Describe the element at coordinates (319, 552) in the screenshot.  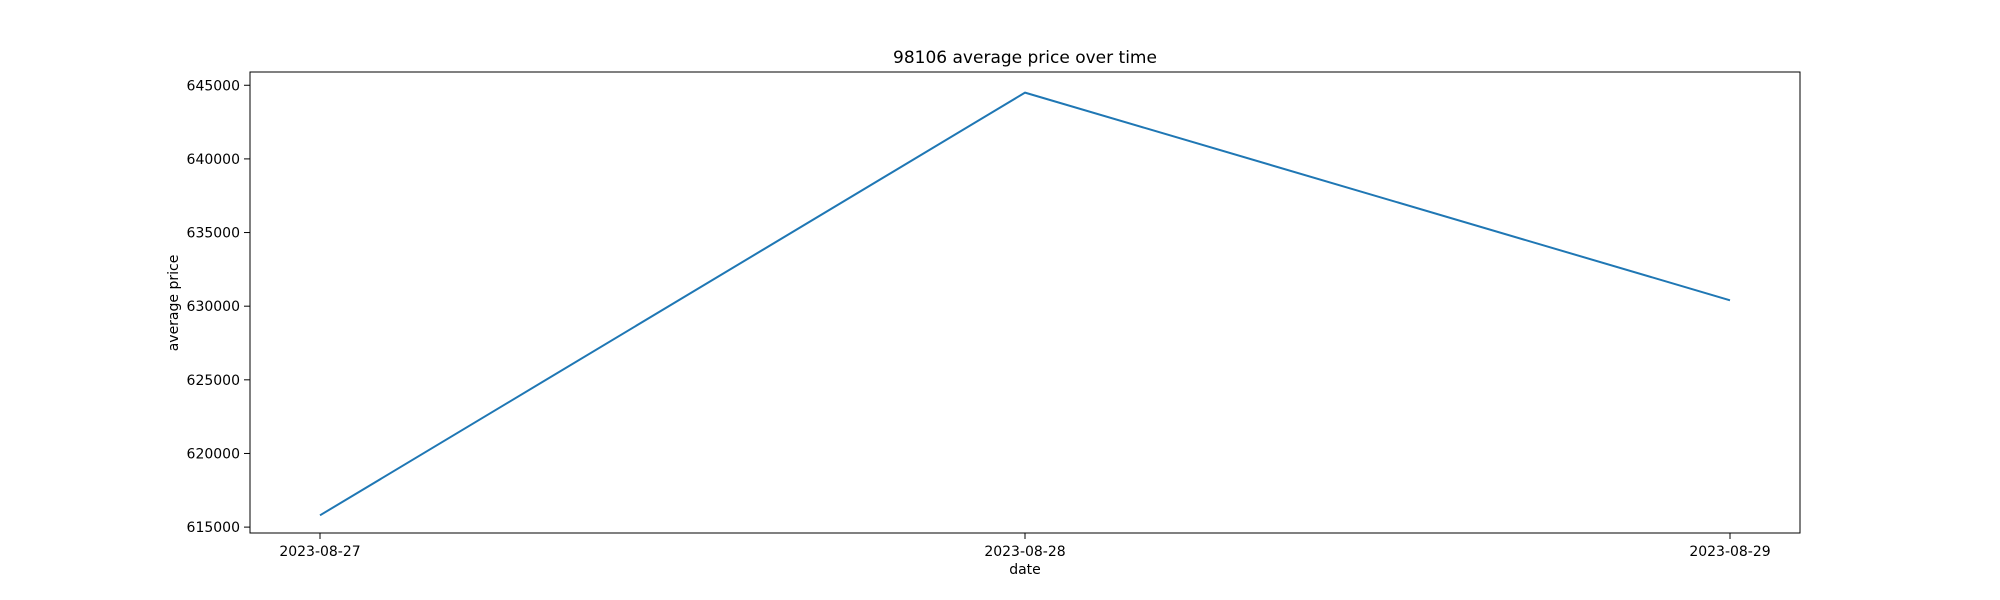
I see `x-tick-label: 2023-08-27` at that location.